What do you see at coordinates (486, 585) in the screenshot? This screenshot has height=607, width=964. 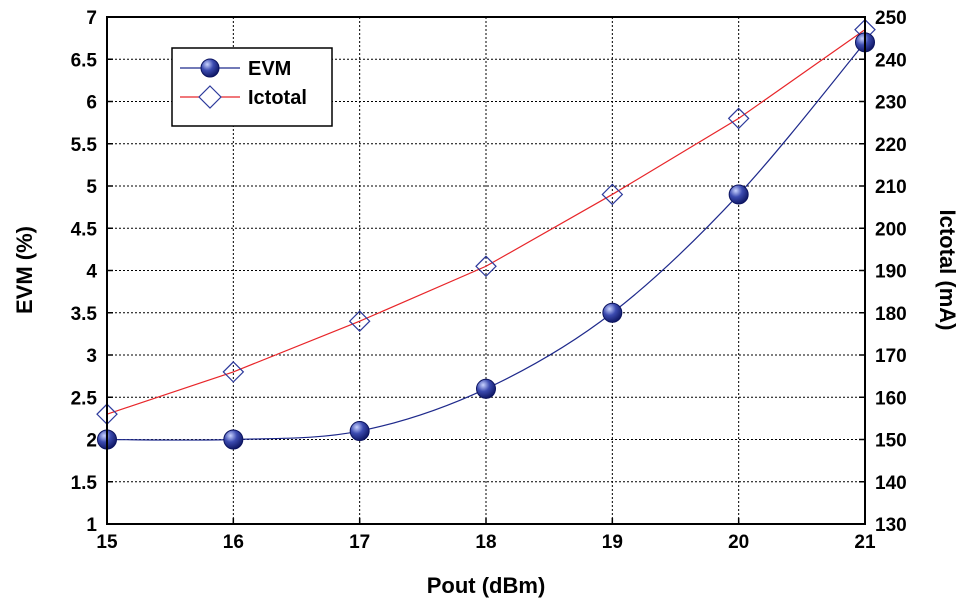 I see `x-axis-title: Pout (dBm)` at bounding box center [486, 585].